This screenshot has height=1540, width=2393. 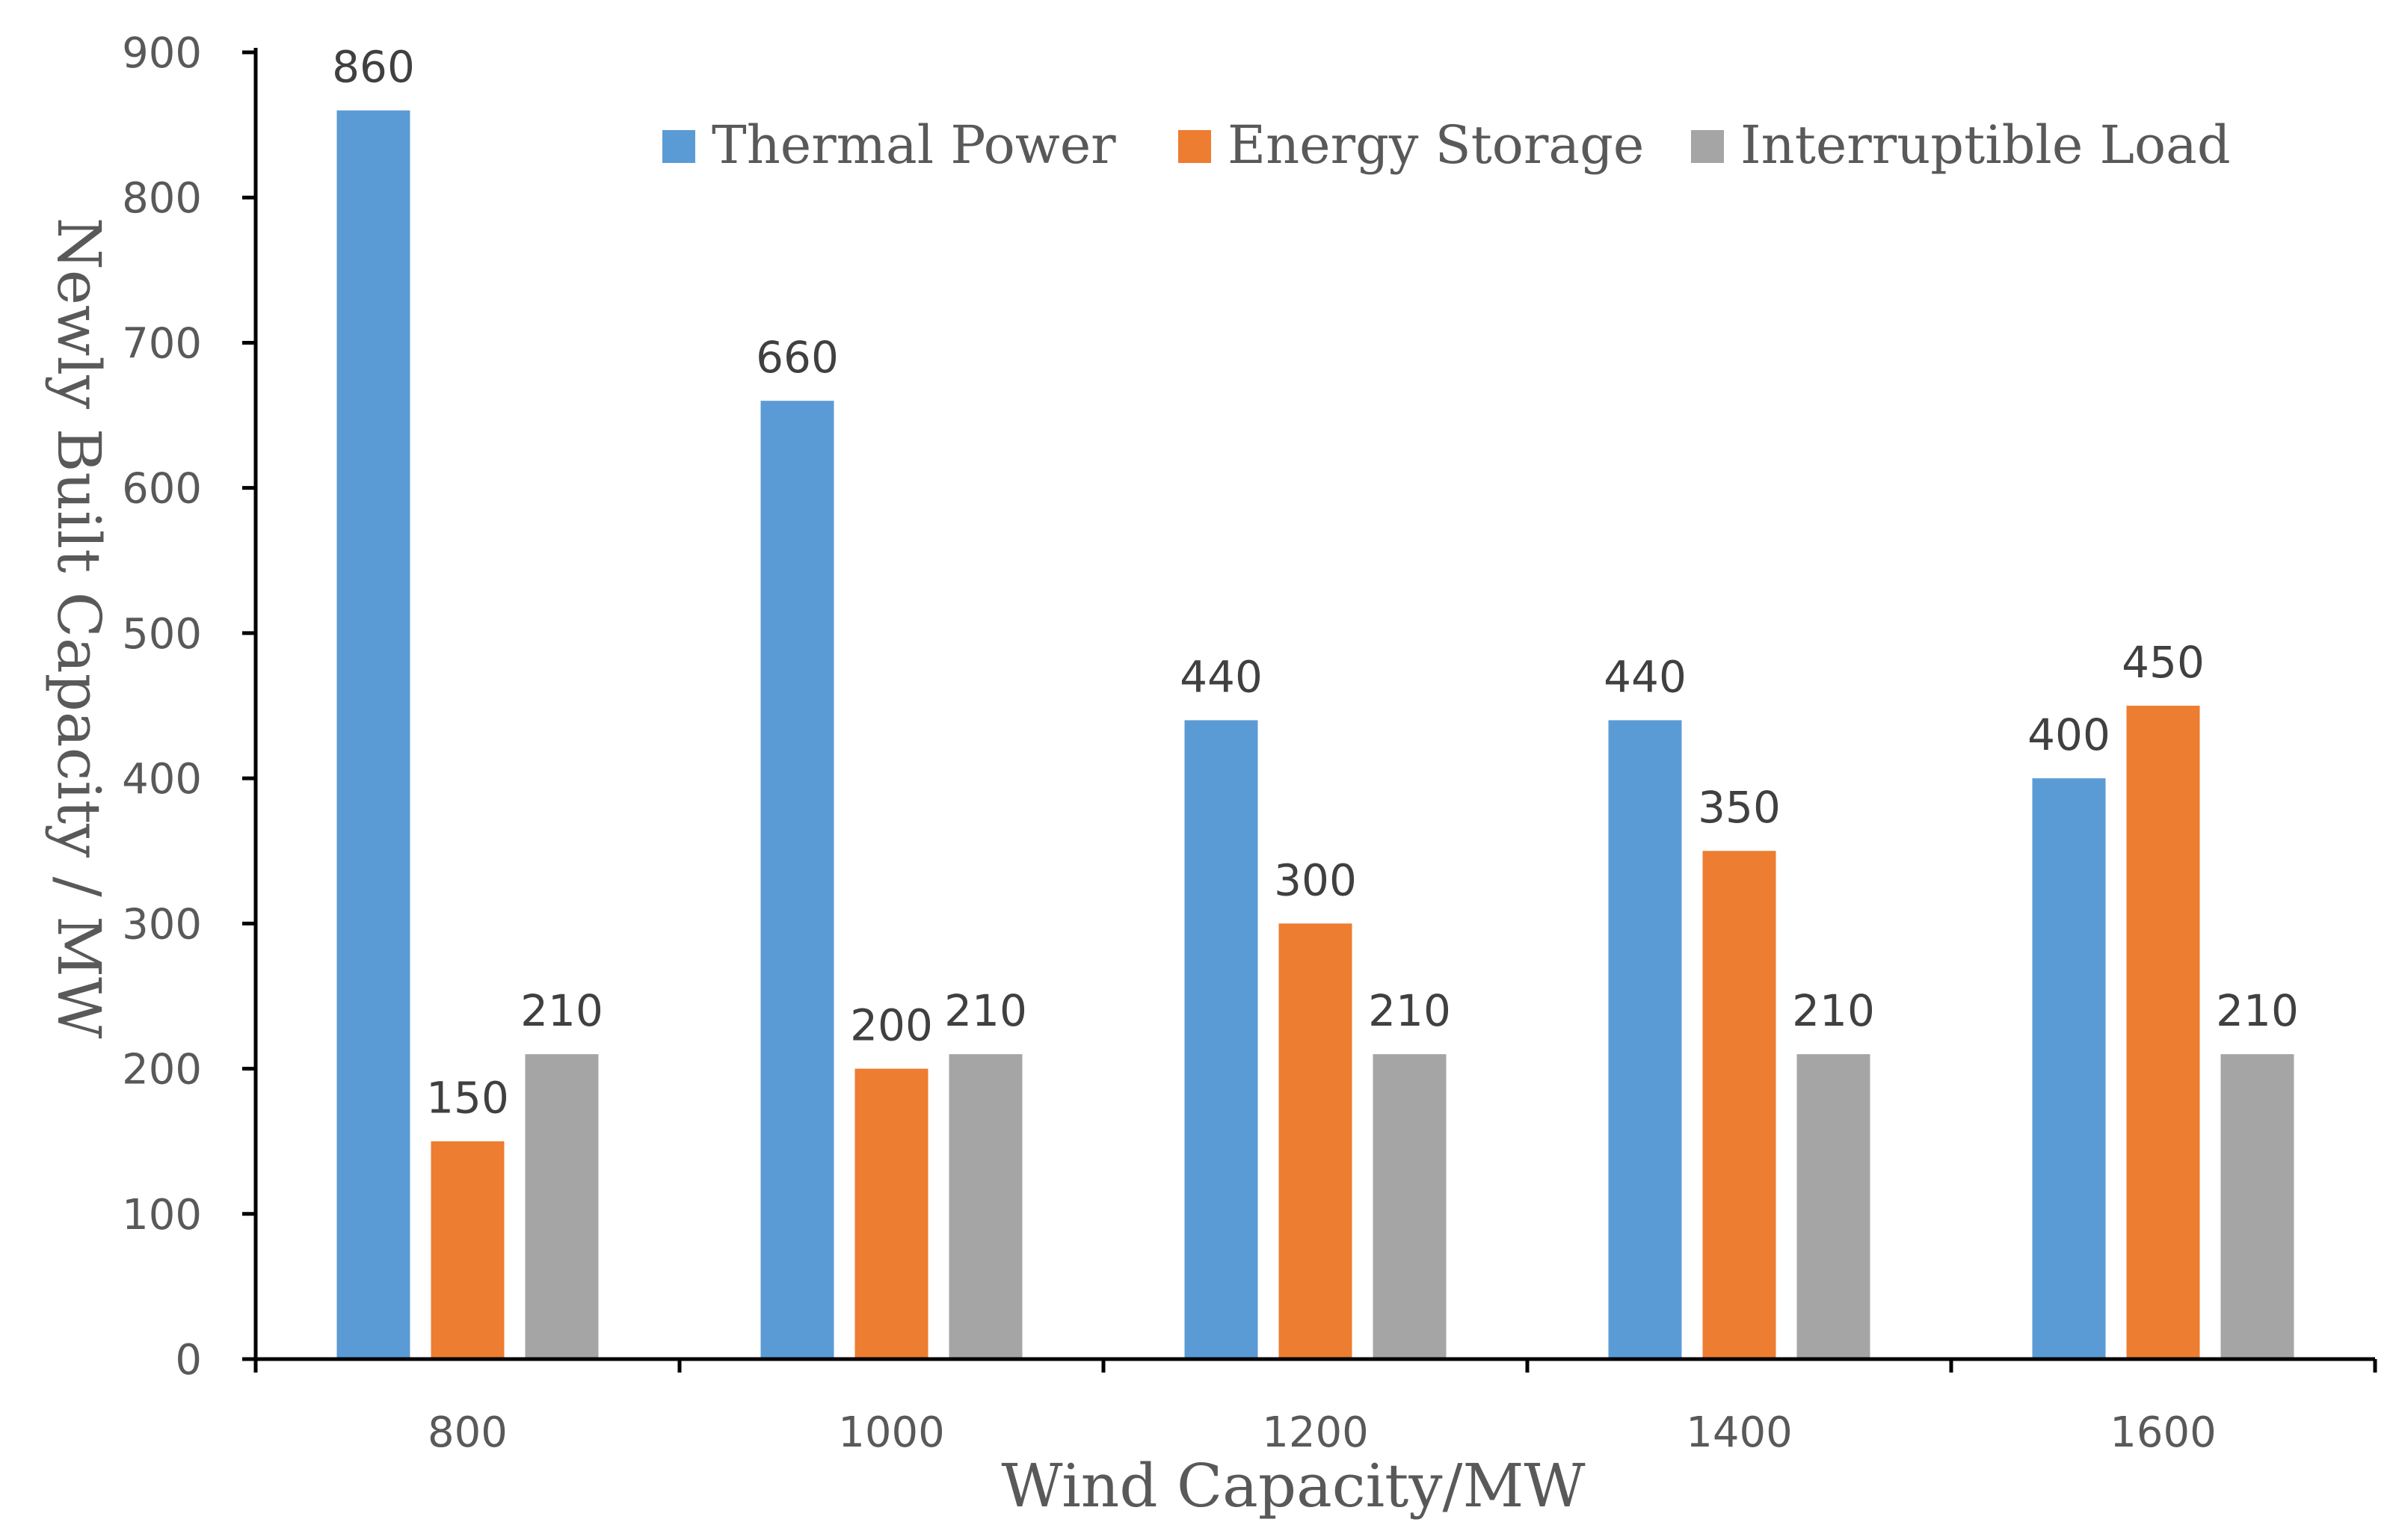 I want to click on legend-label: Energy Storage, so click(x=1436, y=145).